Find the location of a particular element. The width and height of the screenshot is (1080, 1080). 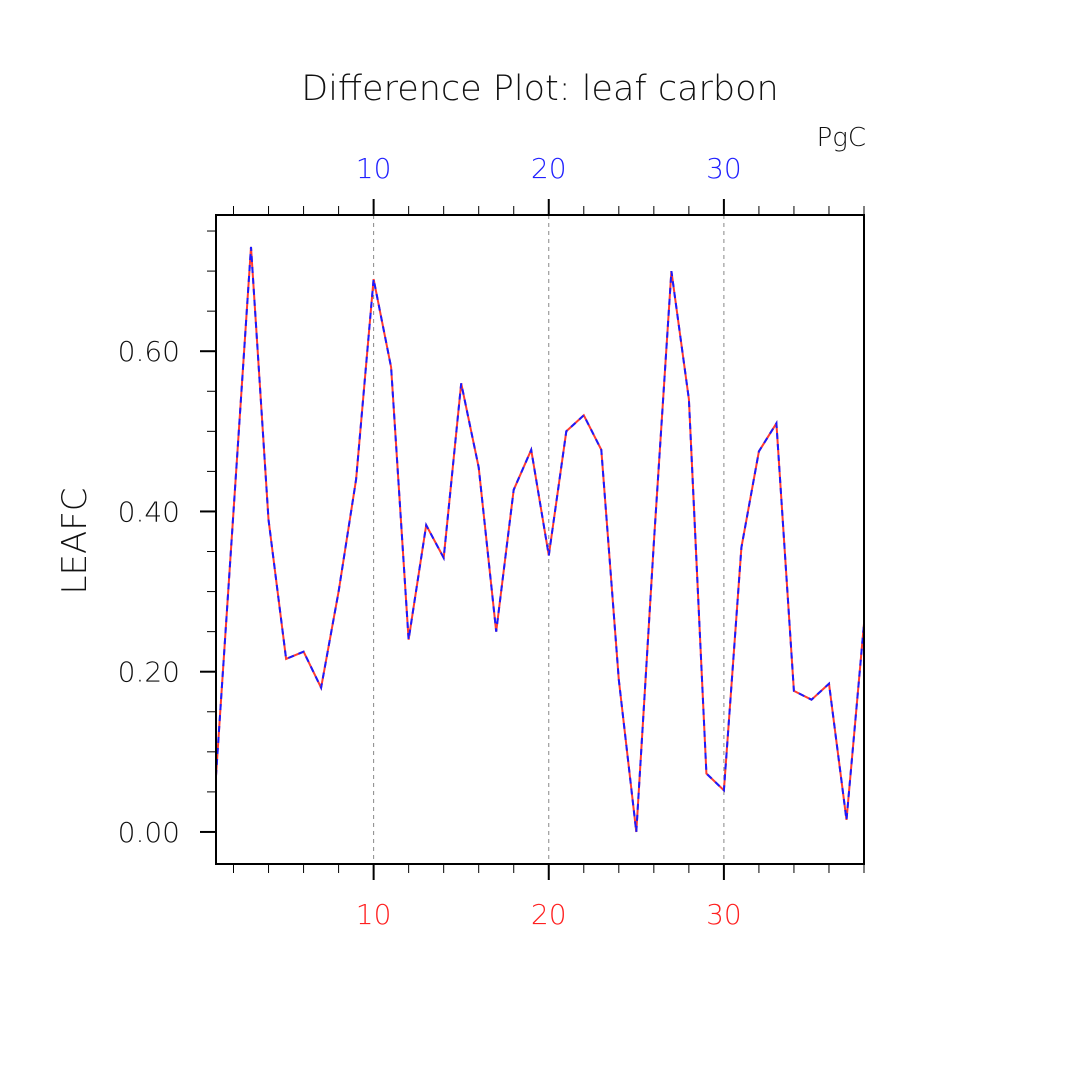

x-tick-label-bottom: 10 is located at coordinates (374, 914).